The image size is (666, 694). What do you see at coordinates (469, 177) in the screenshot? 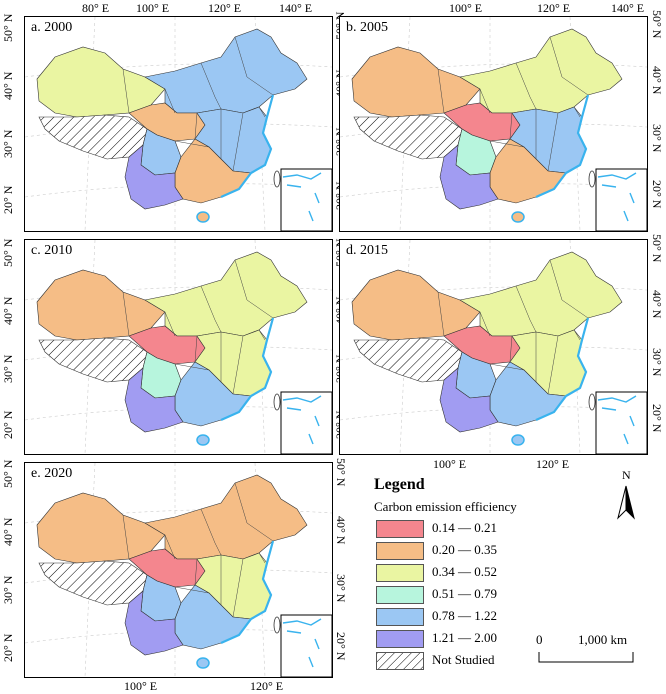
I see `region-southwest` at bounding box center [469, 177].